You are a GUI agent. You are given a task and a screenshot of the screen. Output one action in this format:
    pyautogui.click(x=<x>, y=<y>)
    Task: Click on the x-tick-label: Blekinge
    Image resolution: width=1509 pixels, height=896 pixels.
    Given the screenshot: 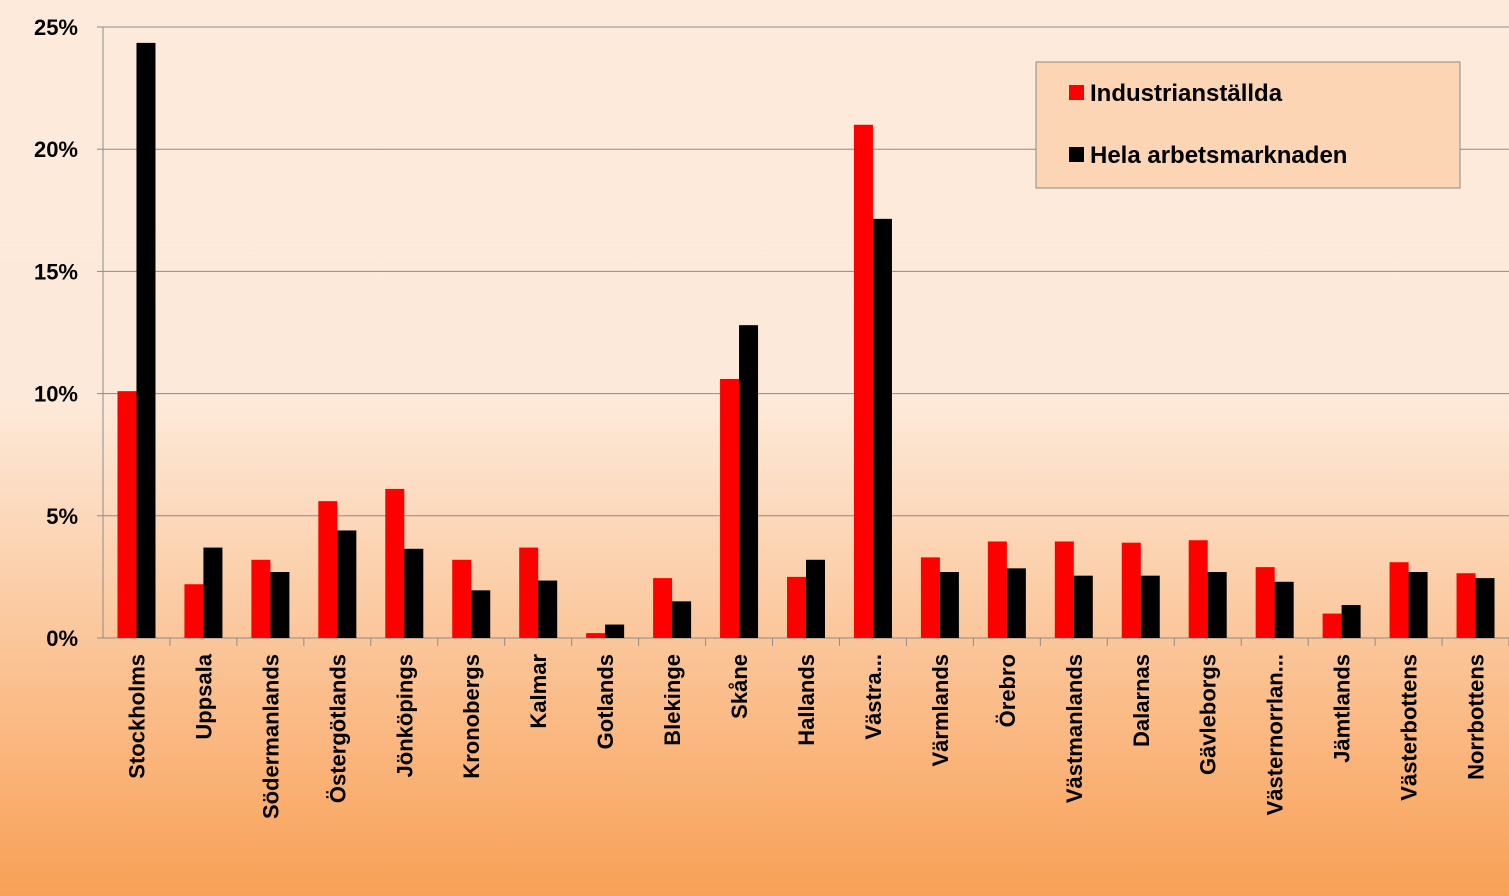 What is the action you would take?
    pyautogui.click(x=672, y=700)
    